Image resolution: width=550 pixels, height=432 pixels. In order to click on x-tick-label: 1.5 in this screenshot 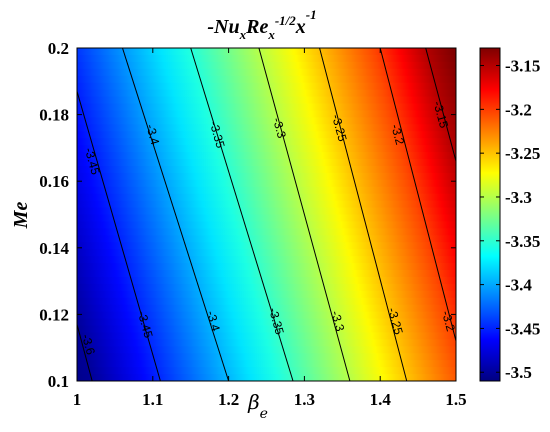, I will do `click(455, 399)`.